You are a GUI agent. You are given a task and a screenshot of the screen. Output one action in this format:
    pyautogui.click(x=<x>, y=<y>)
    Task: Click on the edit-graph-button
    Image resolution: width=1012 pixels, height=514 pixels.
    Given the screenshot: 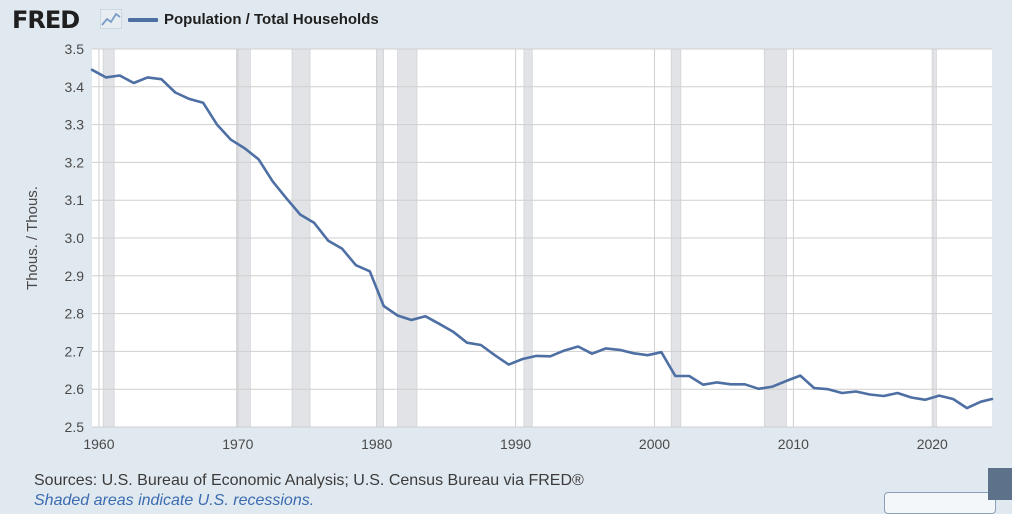 What is the action you would take?
    pyautogui.click(x=940, y=503)
    